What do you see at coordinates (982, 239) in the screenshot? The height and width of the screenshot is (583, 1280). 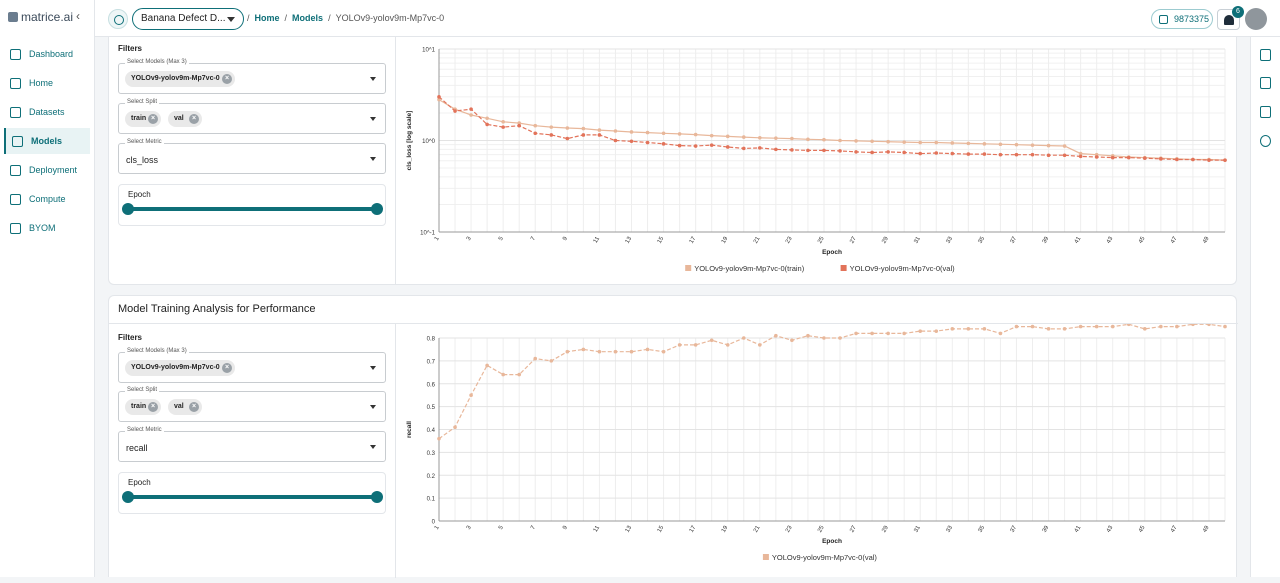 I see `x-tick-label: 35` at bounding box center [982, 239].